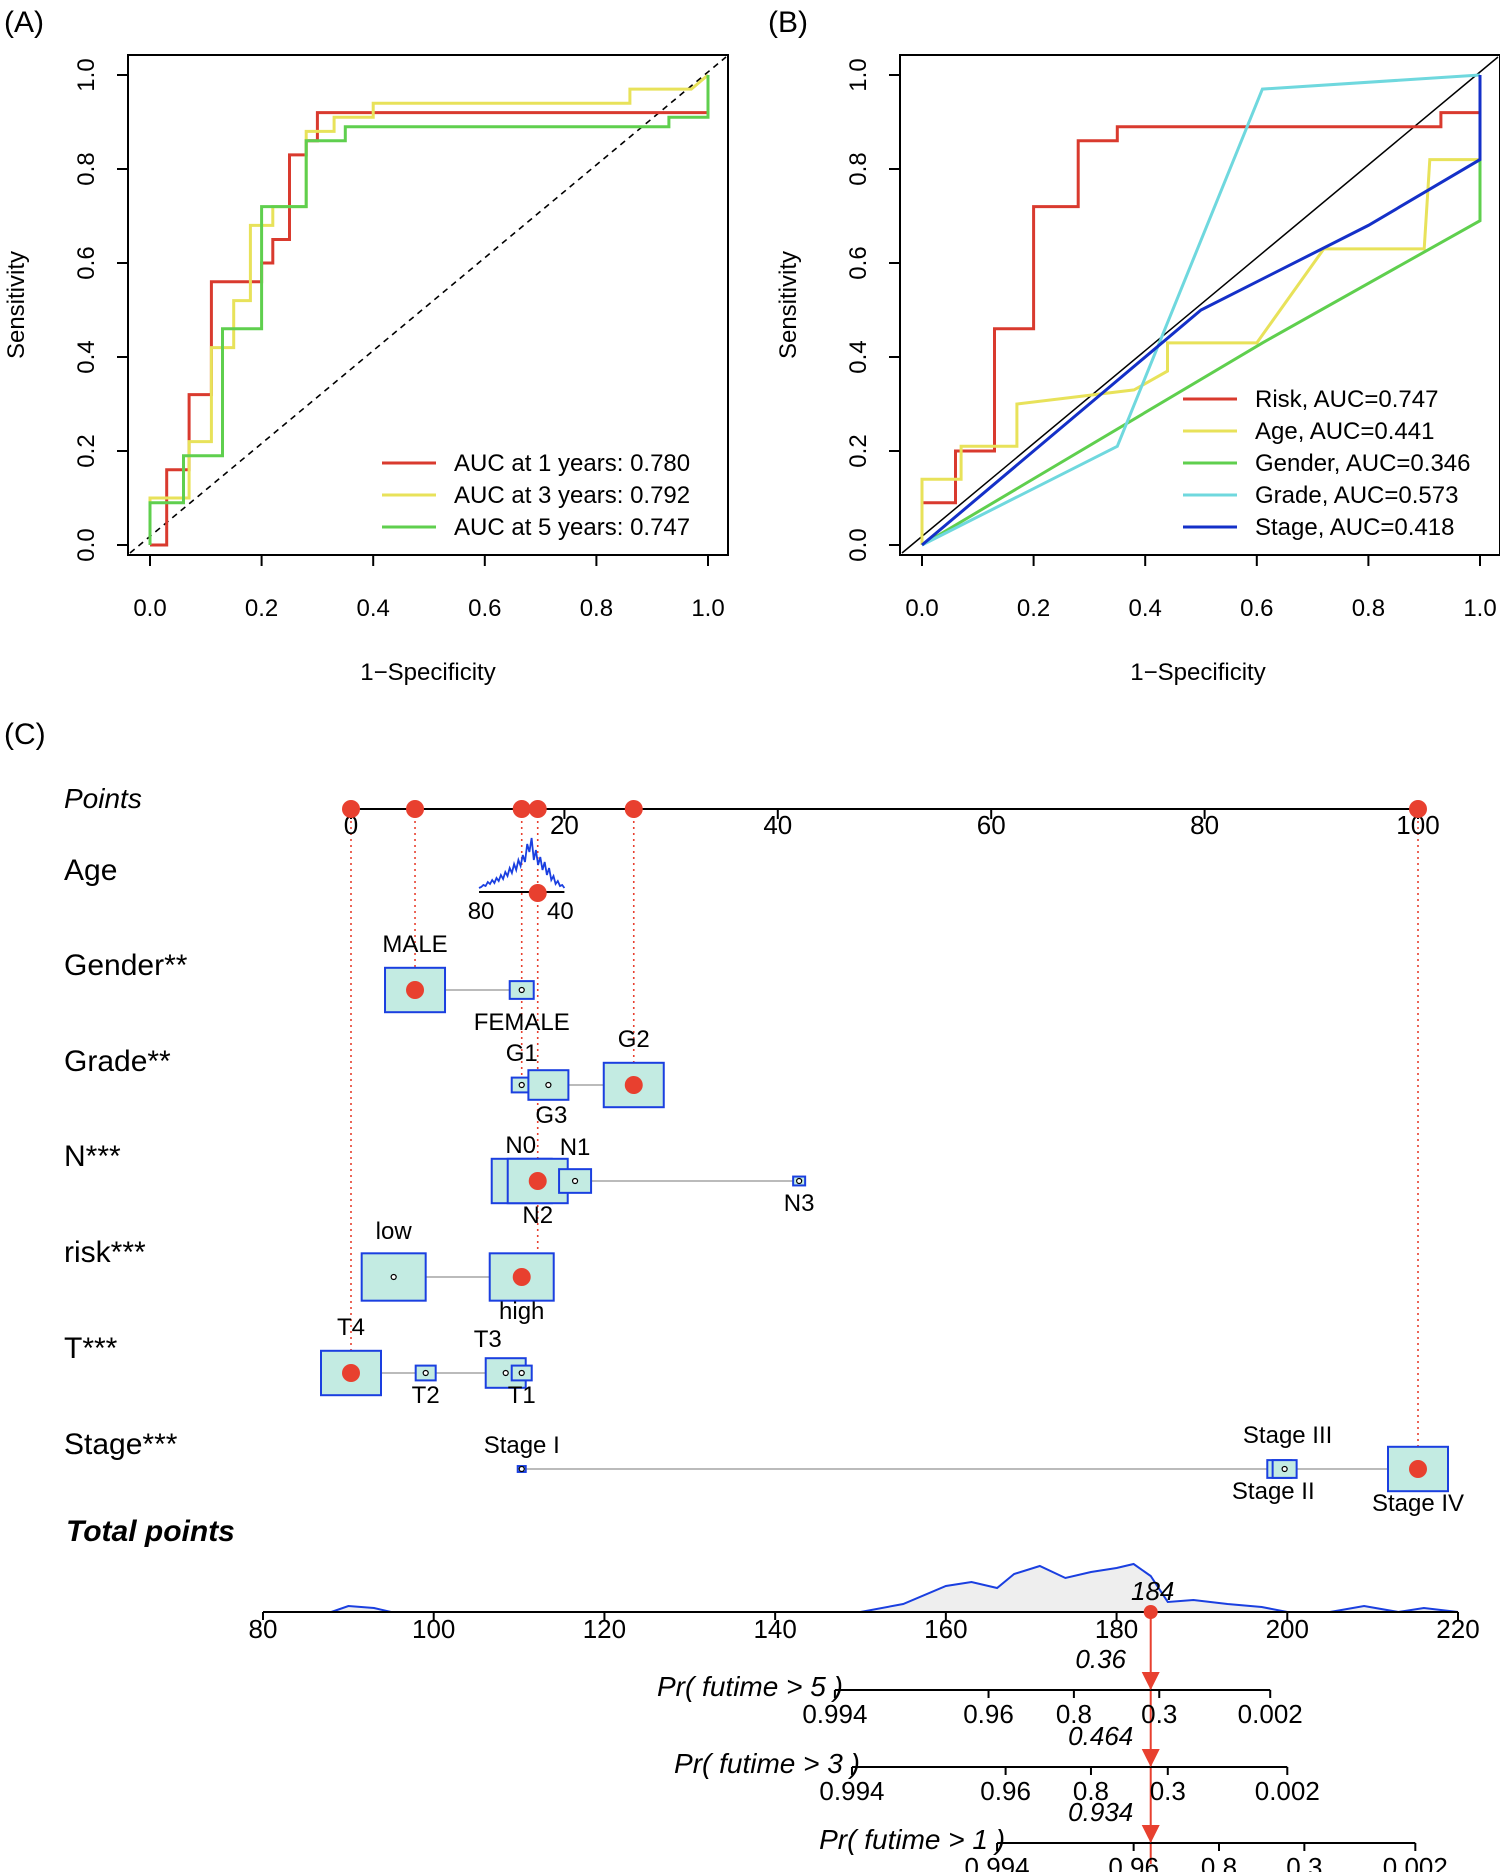  I want to click on level-label: Stage I, so click(522, 1445).